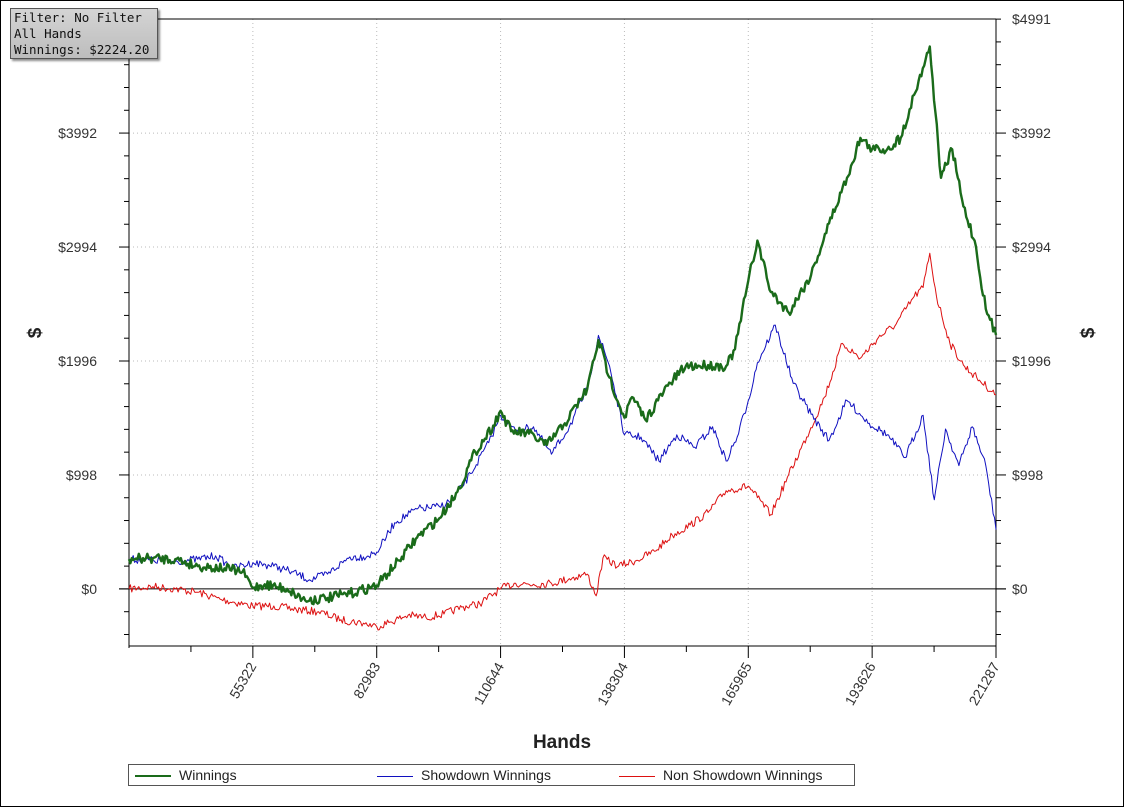  I want to click on legend-item-showdown: Showdown Winnings, so click(464, 775).